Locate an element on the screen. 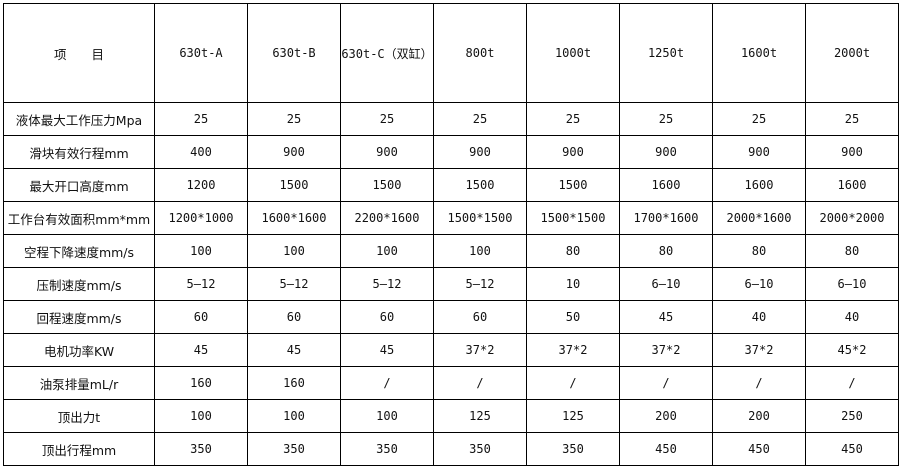  cell-value: 200 is located at coordinates (666, 416).